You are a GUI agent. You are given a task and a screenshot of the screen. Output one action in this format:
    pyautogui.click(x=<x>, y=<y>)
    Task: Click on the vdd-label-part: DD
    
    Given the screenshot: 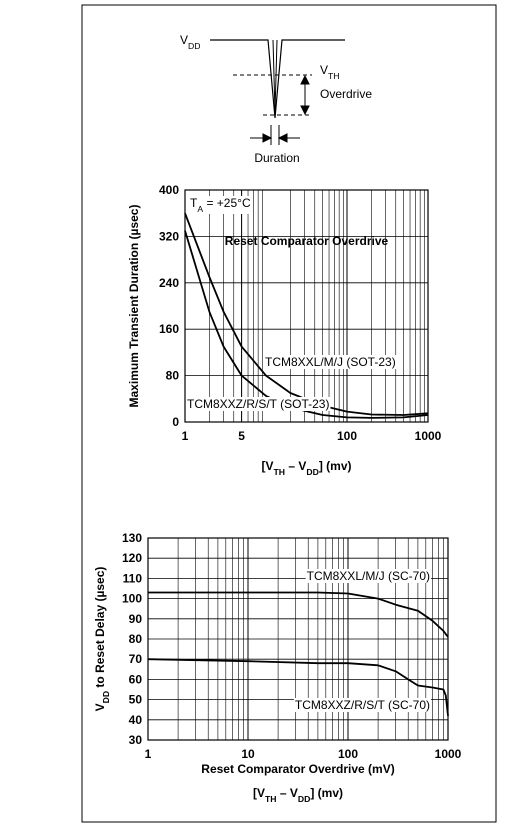 What is the action you would take?
    pyautogui.click(x=194, y=46)
    